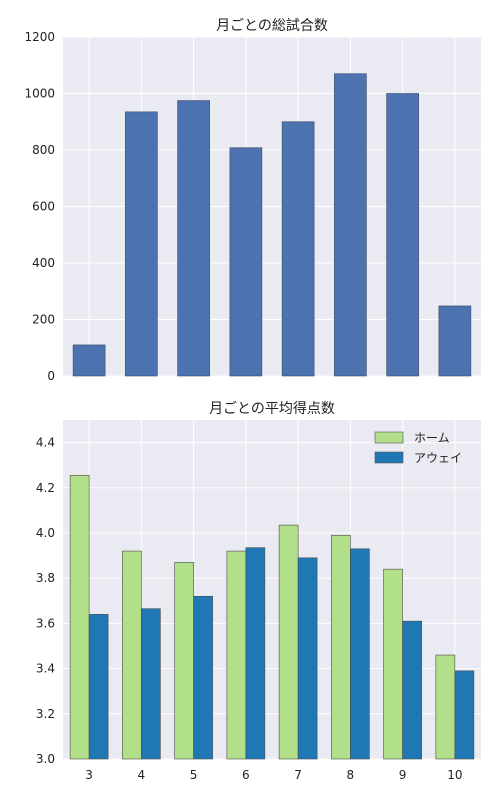 Image resolution: width=500 pixels, height=800 pixels. What do you see at coordinates (45, 623) in the screenshot?
I see `y-tick-label: 3.6` at bounding box center [45, 623].